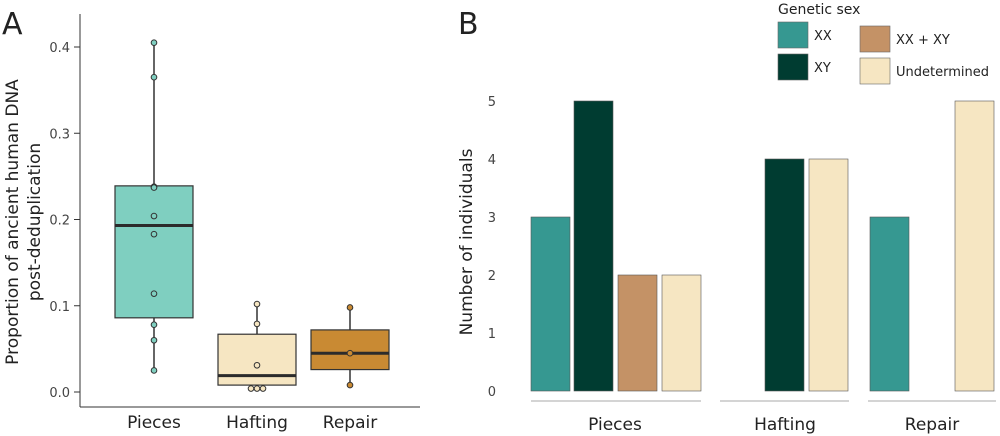 The image size is (1000, 436). What do you see at coordinates (59, 393) in the screenshot?
I see `panel-a-y-tick-label: 0.0` at bounding box center [59, 393].